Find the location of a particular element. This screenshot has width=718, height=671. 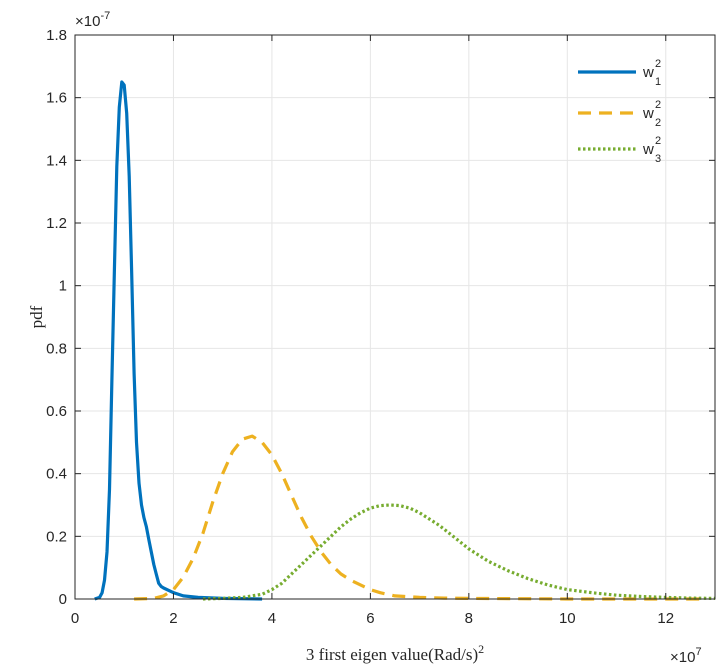

y-tick-label: 0.6 is located at coordinates (56, 411).